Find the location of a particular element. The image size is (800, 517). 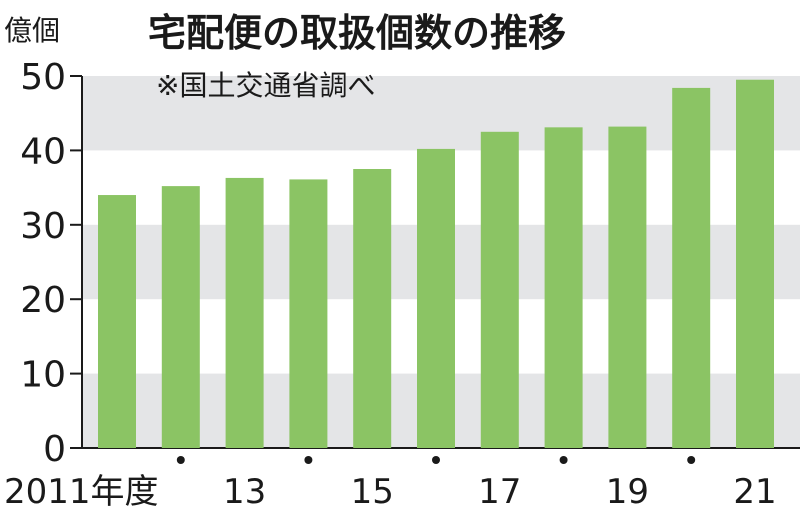

x-tick-dot-2020 is located at coordinates (691, 460).